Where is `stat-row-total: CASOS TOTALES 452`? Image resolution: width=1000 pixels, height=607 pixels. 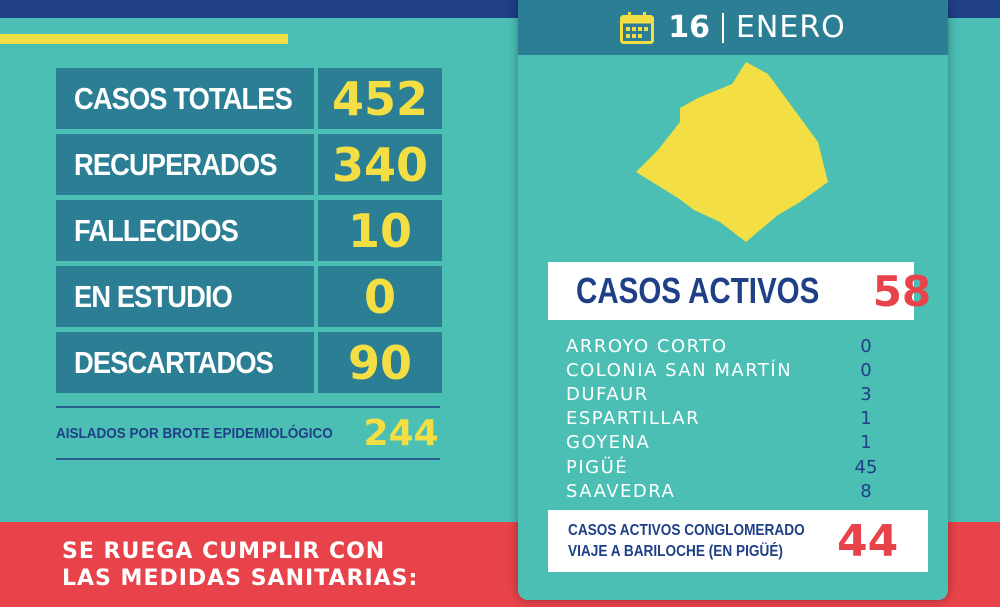
stat-row-total: CASOS TOTALES 452 is located at coordinates (249, 98).